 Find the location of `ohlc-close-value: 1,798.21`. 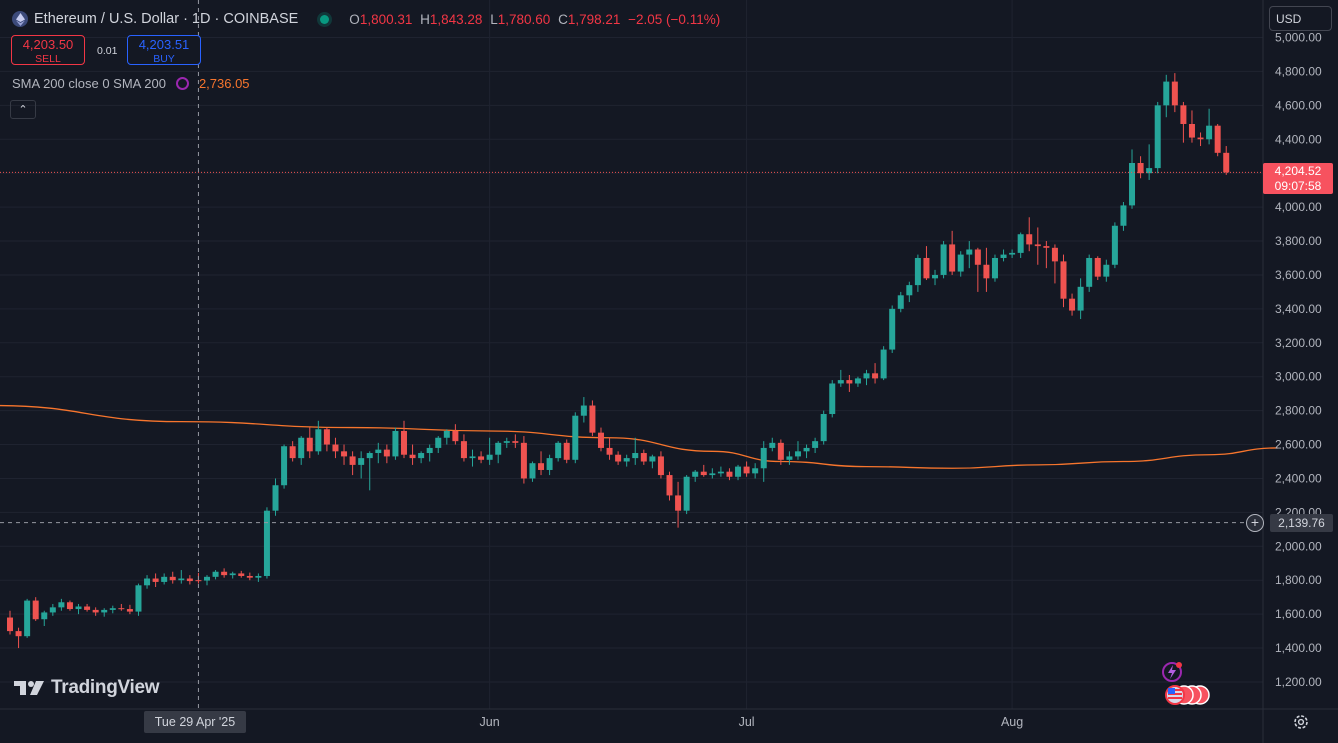

ohlc-close-value: 1,798.21 is located at coordinates (594, 19).